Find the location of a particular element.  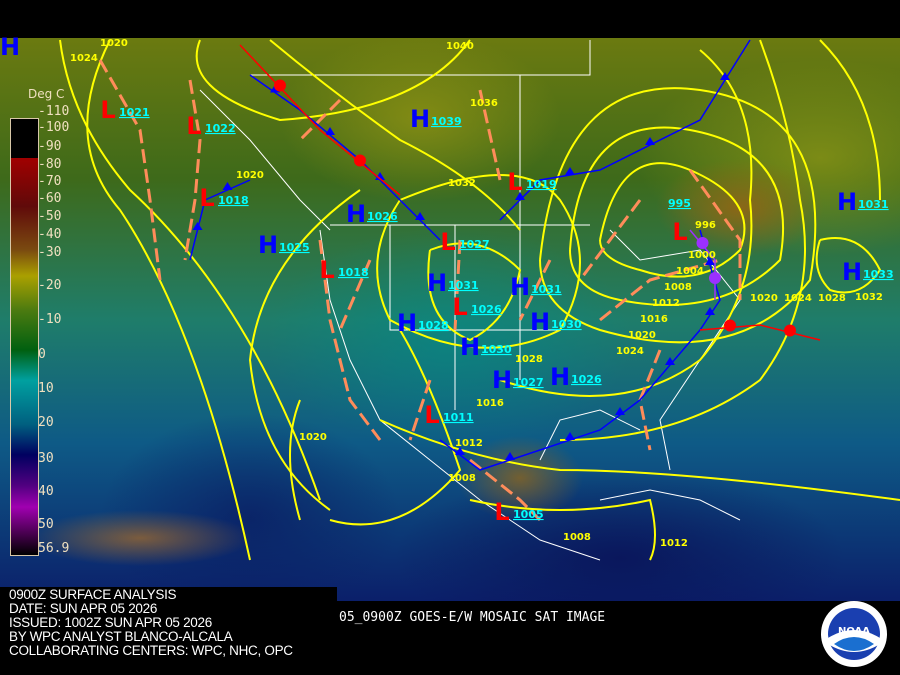

central-pressure-label: 1039 is located at coordinates (446, 121).